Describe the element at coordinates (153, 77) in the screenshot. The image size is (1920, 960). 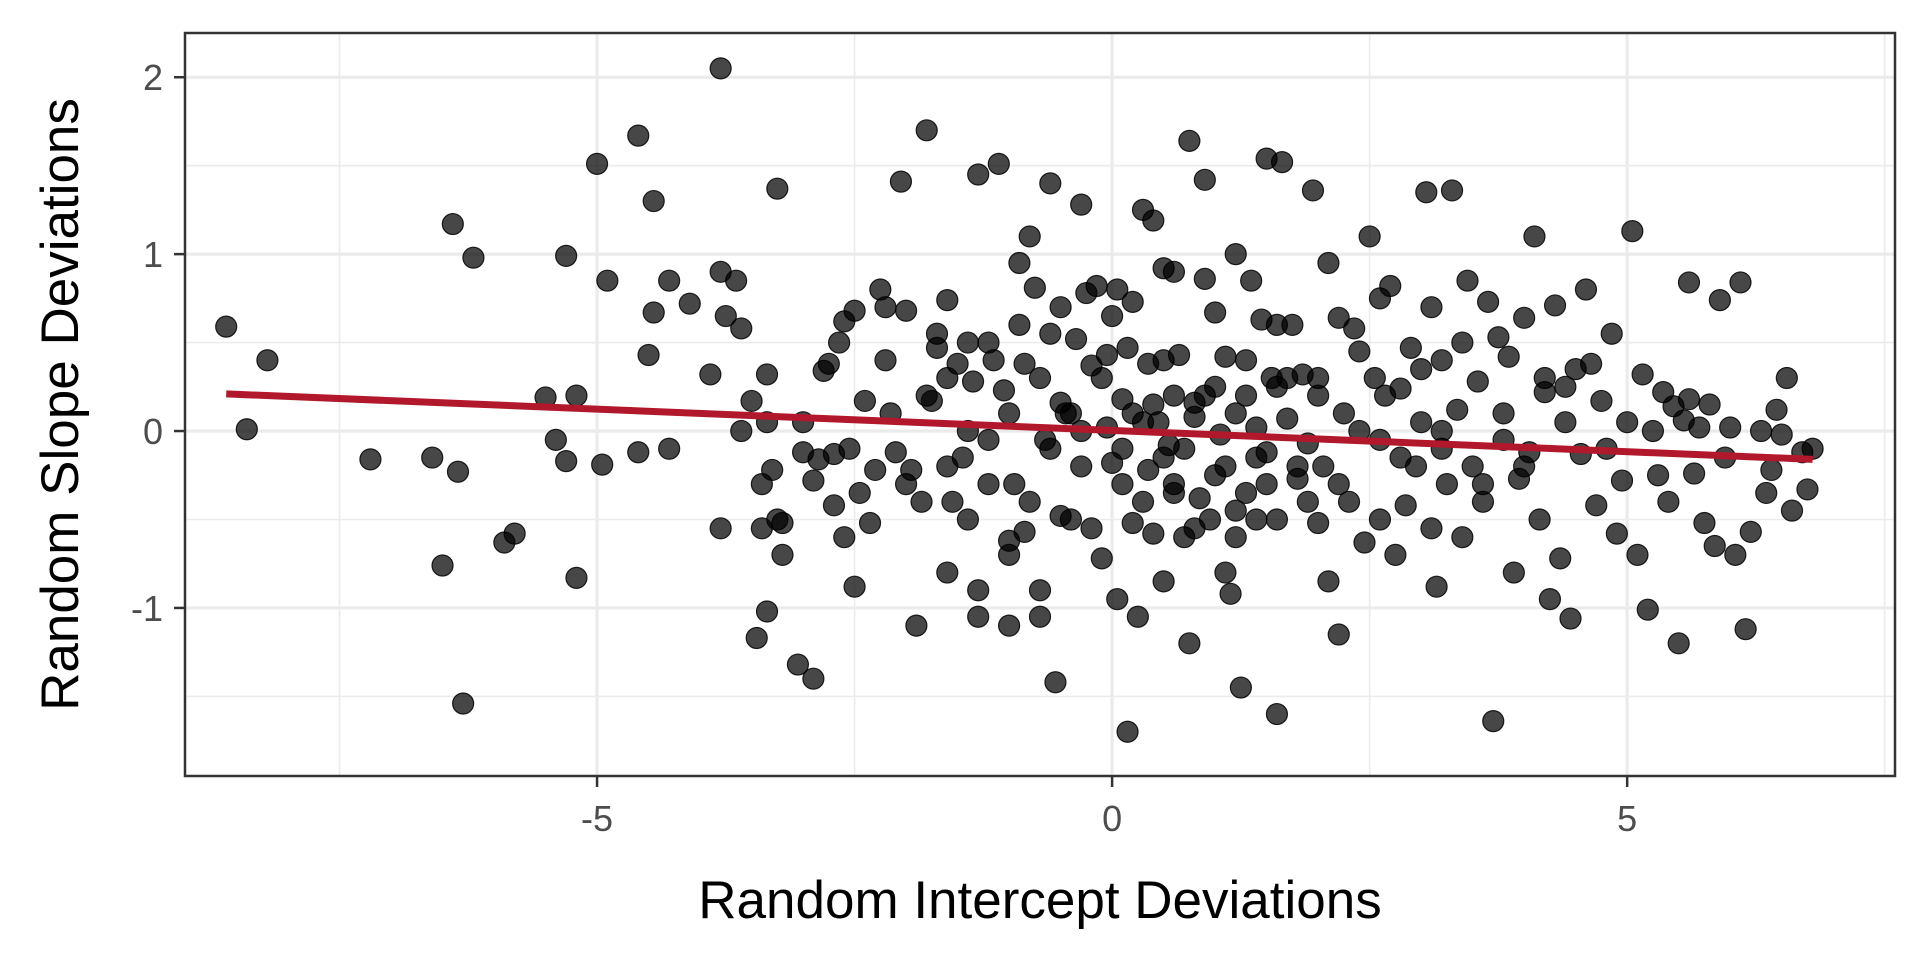
I see `y-tick-label: 2` at that location.